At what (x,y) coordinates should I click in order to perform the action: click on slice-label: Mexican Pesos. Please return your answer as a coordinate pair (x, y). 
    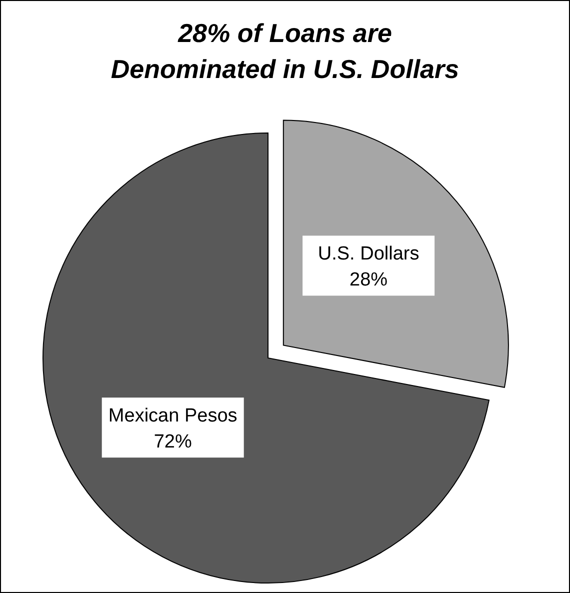
    Looking at the image, I should click on (173, 416).